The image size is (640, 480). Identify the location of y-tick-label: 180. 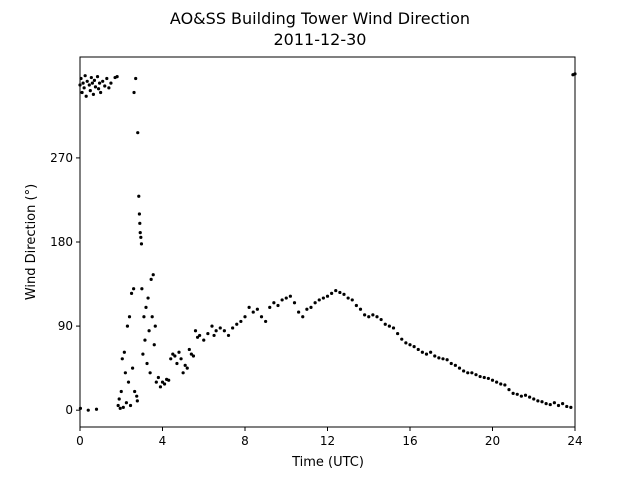
(61, 242).